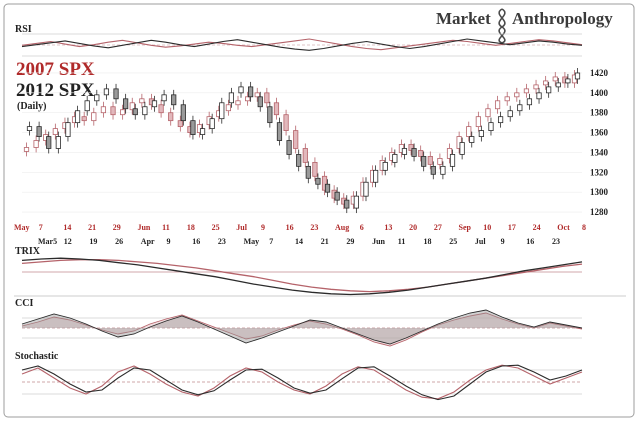 The width and height of the screenshot is (640, 428). I want to click on y-tick-label: 1380, so click(599, 113).